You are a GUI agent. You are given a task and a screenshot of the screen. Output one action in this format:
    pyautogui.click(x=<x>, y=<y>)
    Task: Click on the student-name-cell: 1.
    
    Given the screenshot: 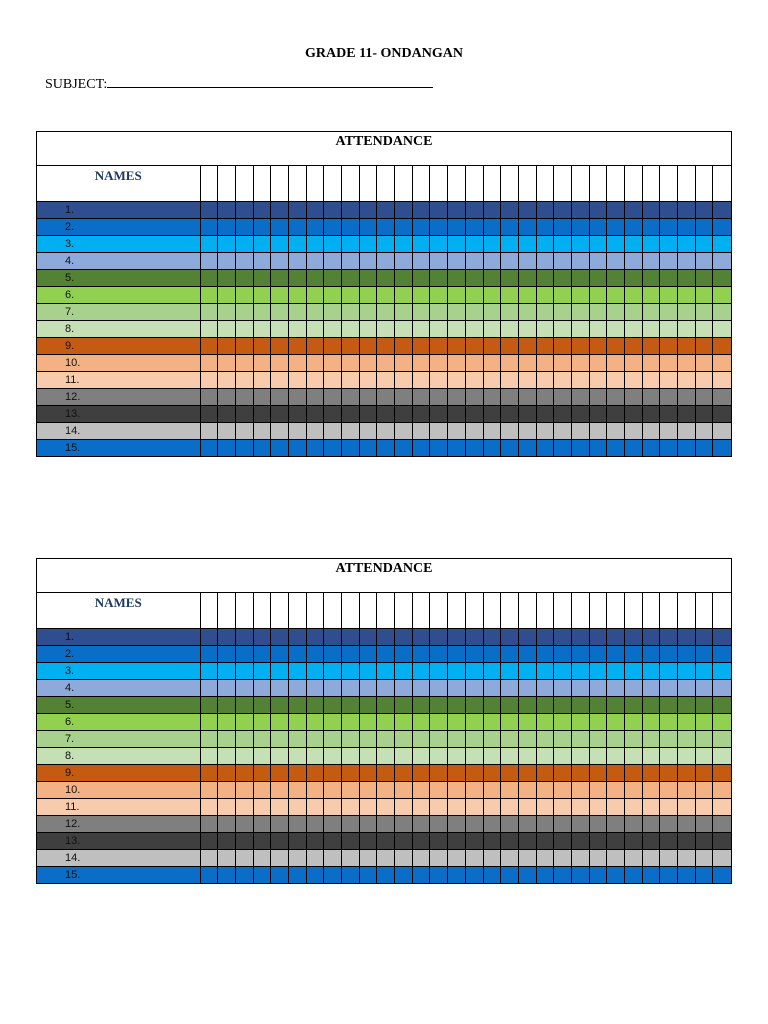 What is the action you would take?
    pyautogui.click(x=119, y=209)
    